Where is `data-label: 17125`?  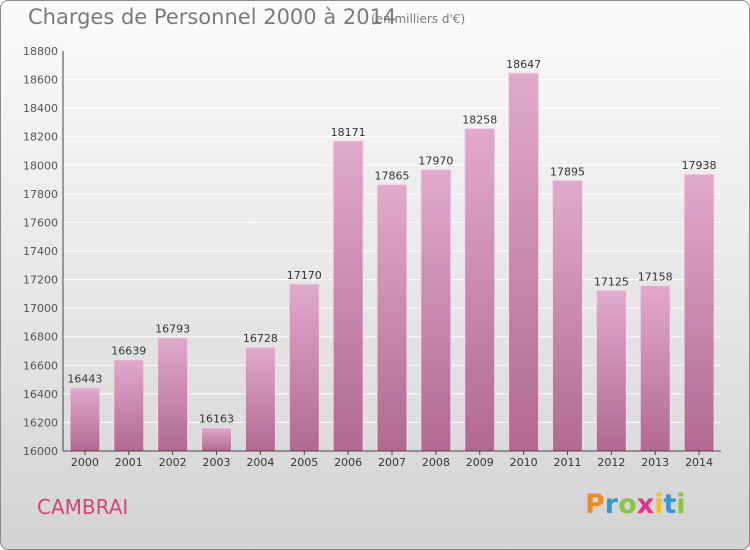
data-label: 17125 is located at coordinates (611, 281).